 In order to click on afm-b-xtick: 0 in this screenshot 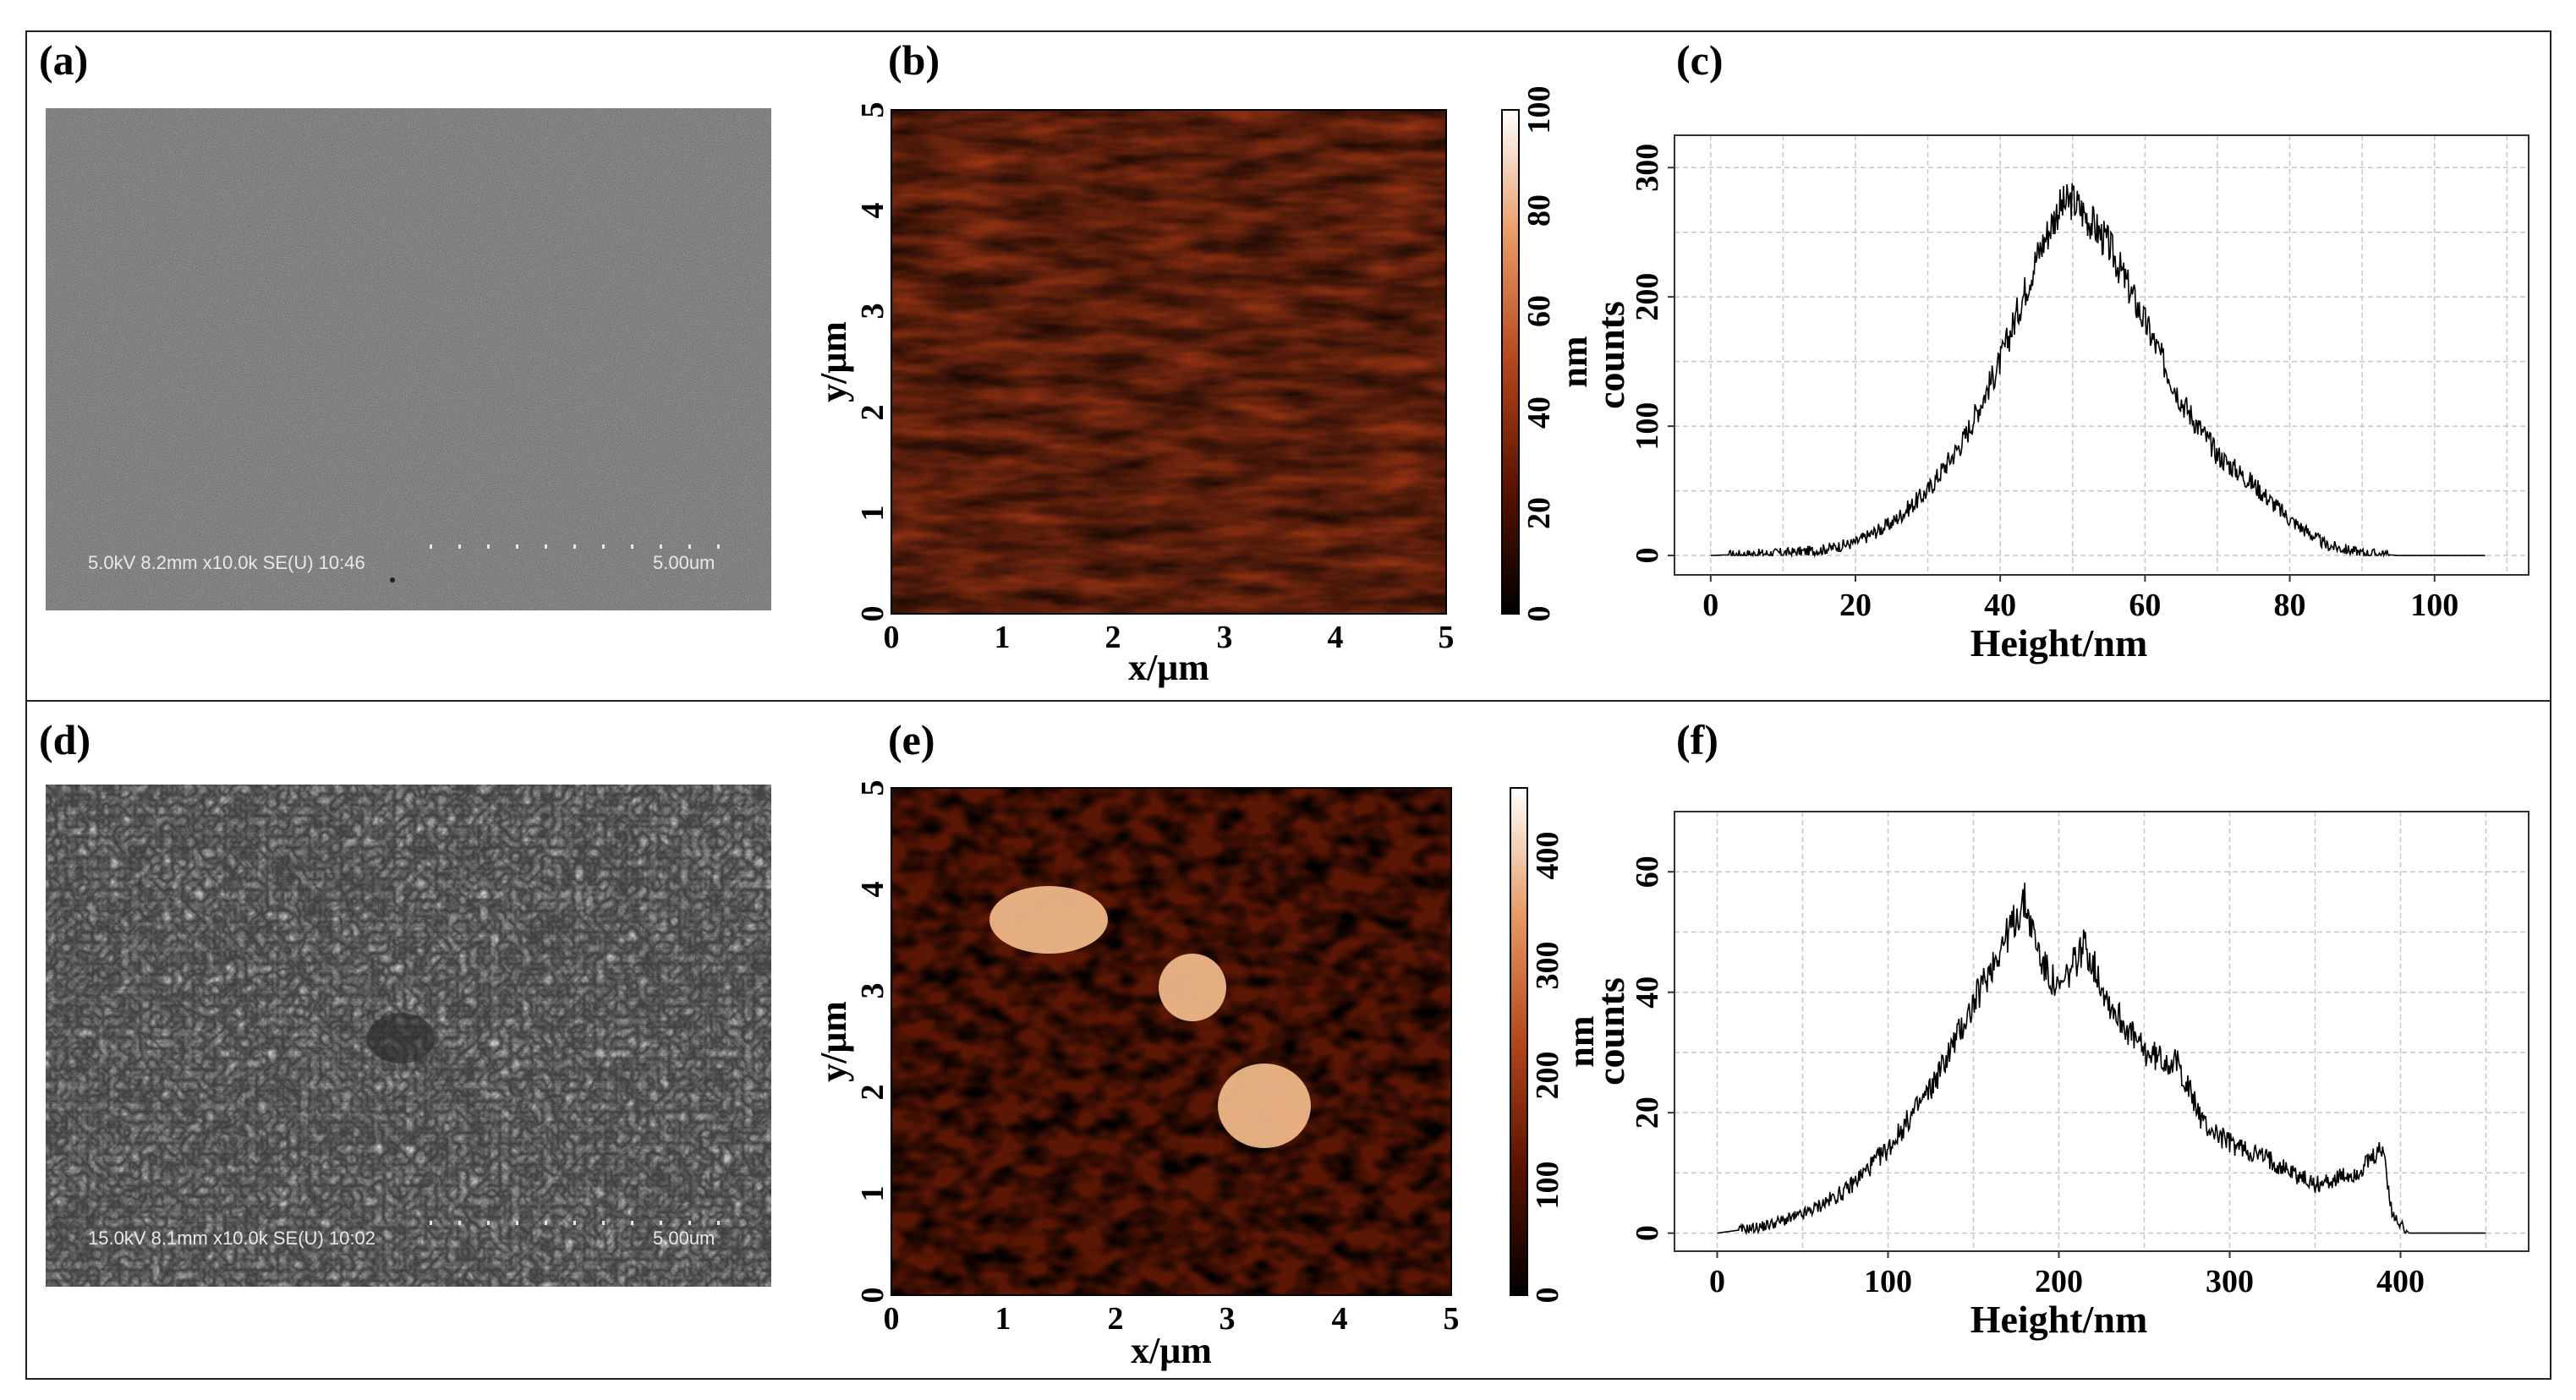, I will do `click(892, 637)`.